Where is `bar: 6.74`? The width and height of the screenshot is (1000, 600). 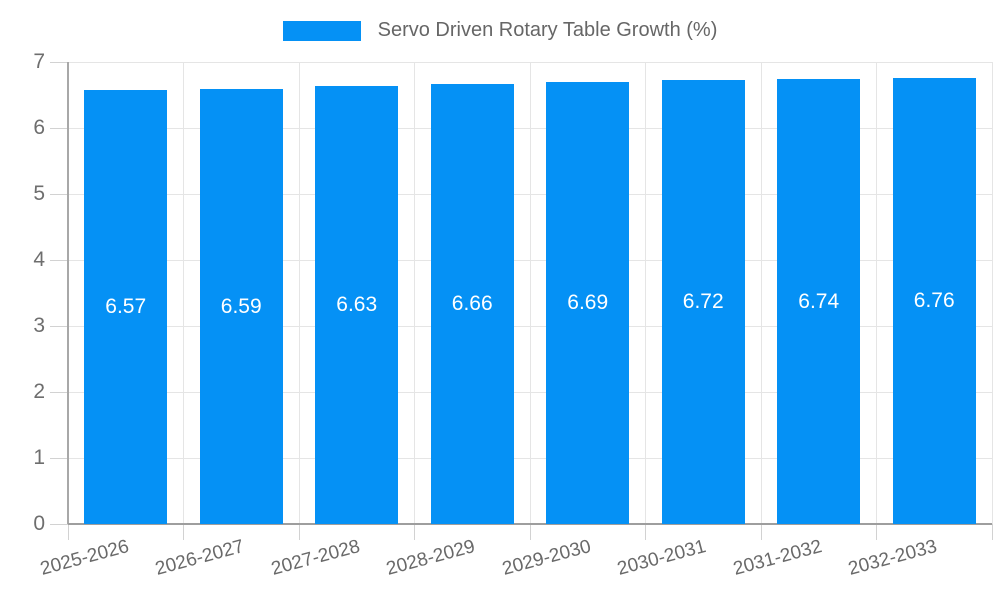
bar: 6.74 is located at coordinates (819, 301).